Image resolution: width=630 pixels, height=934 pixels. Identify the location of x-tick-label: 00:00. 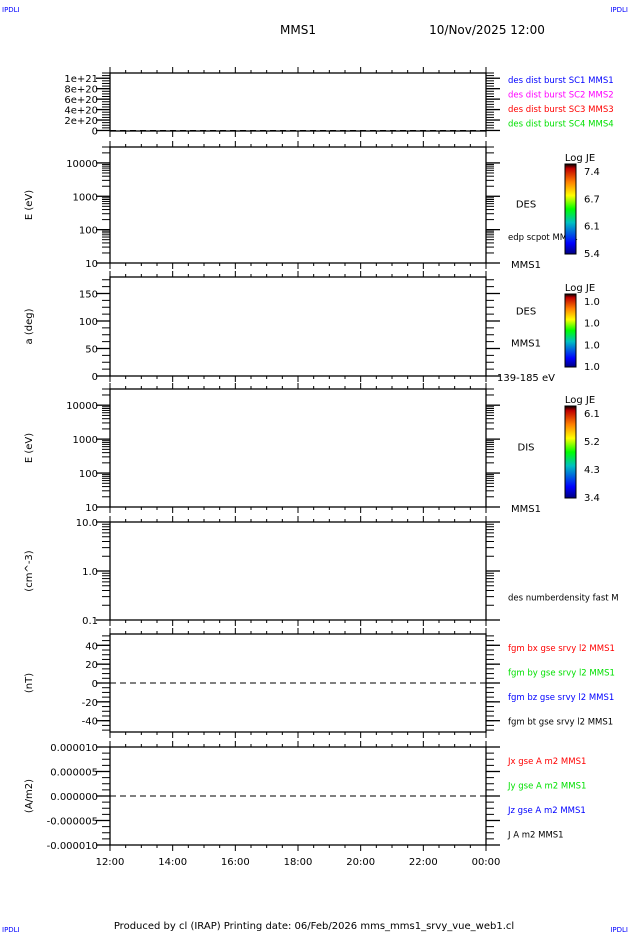
(486, 862).